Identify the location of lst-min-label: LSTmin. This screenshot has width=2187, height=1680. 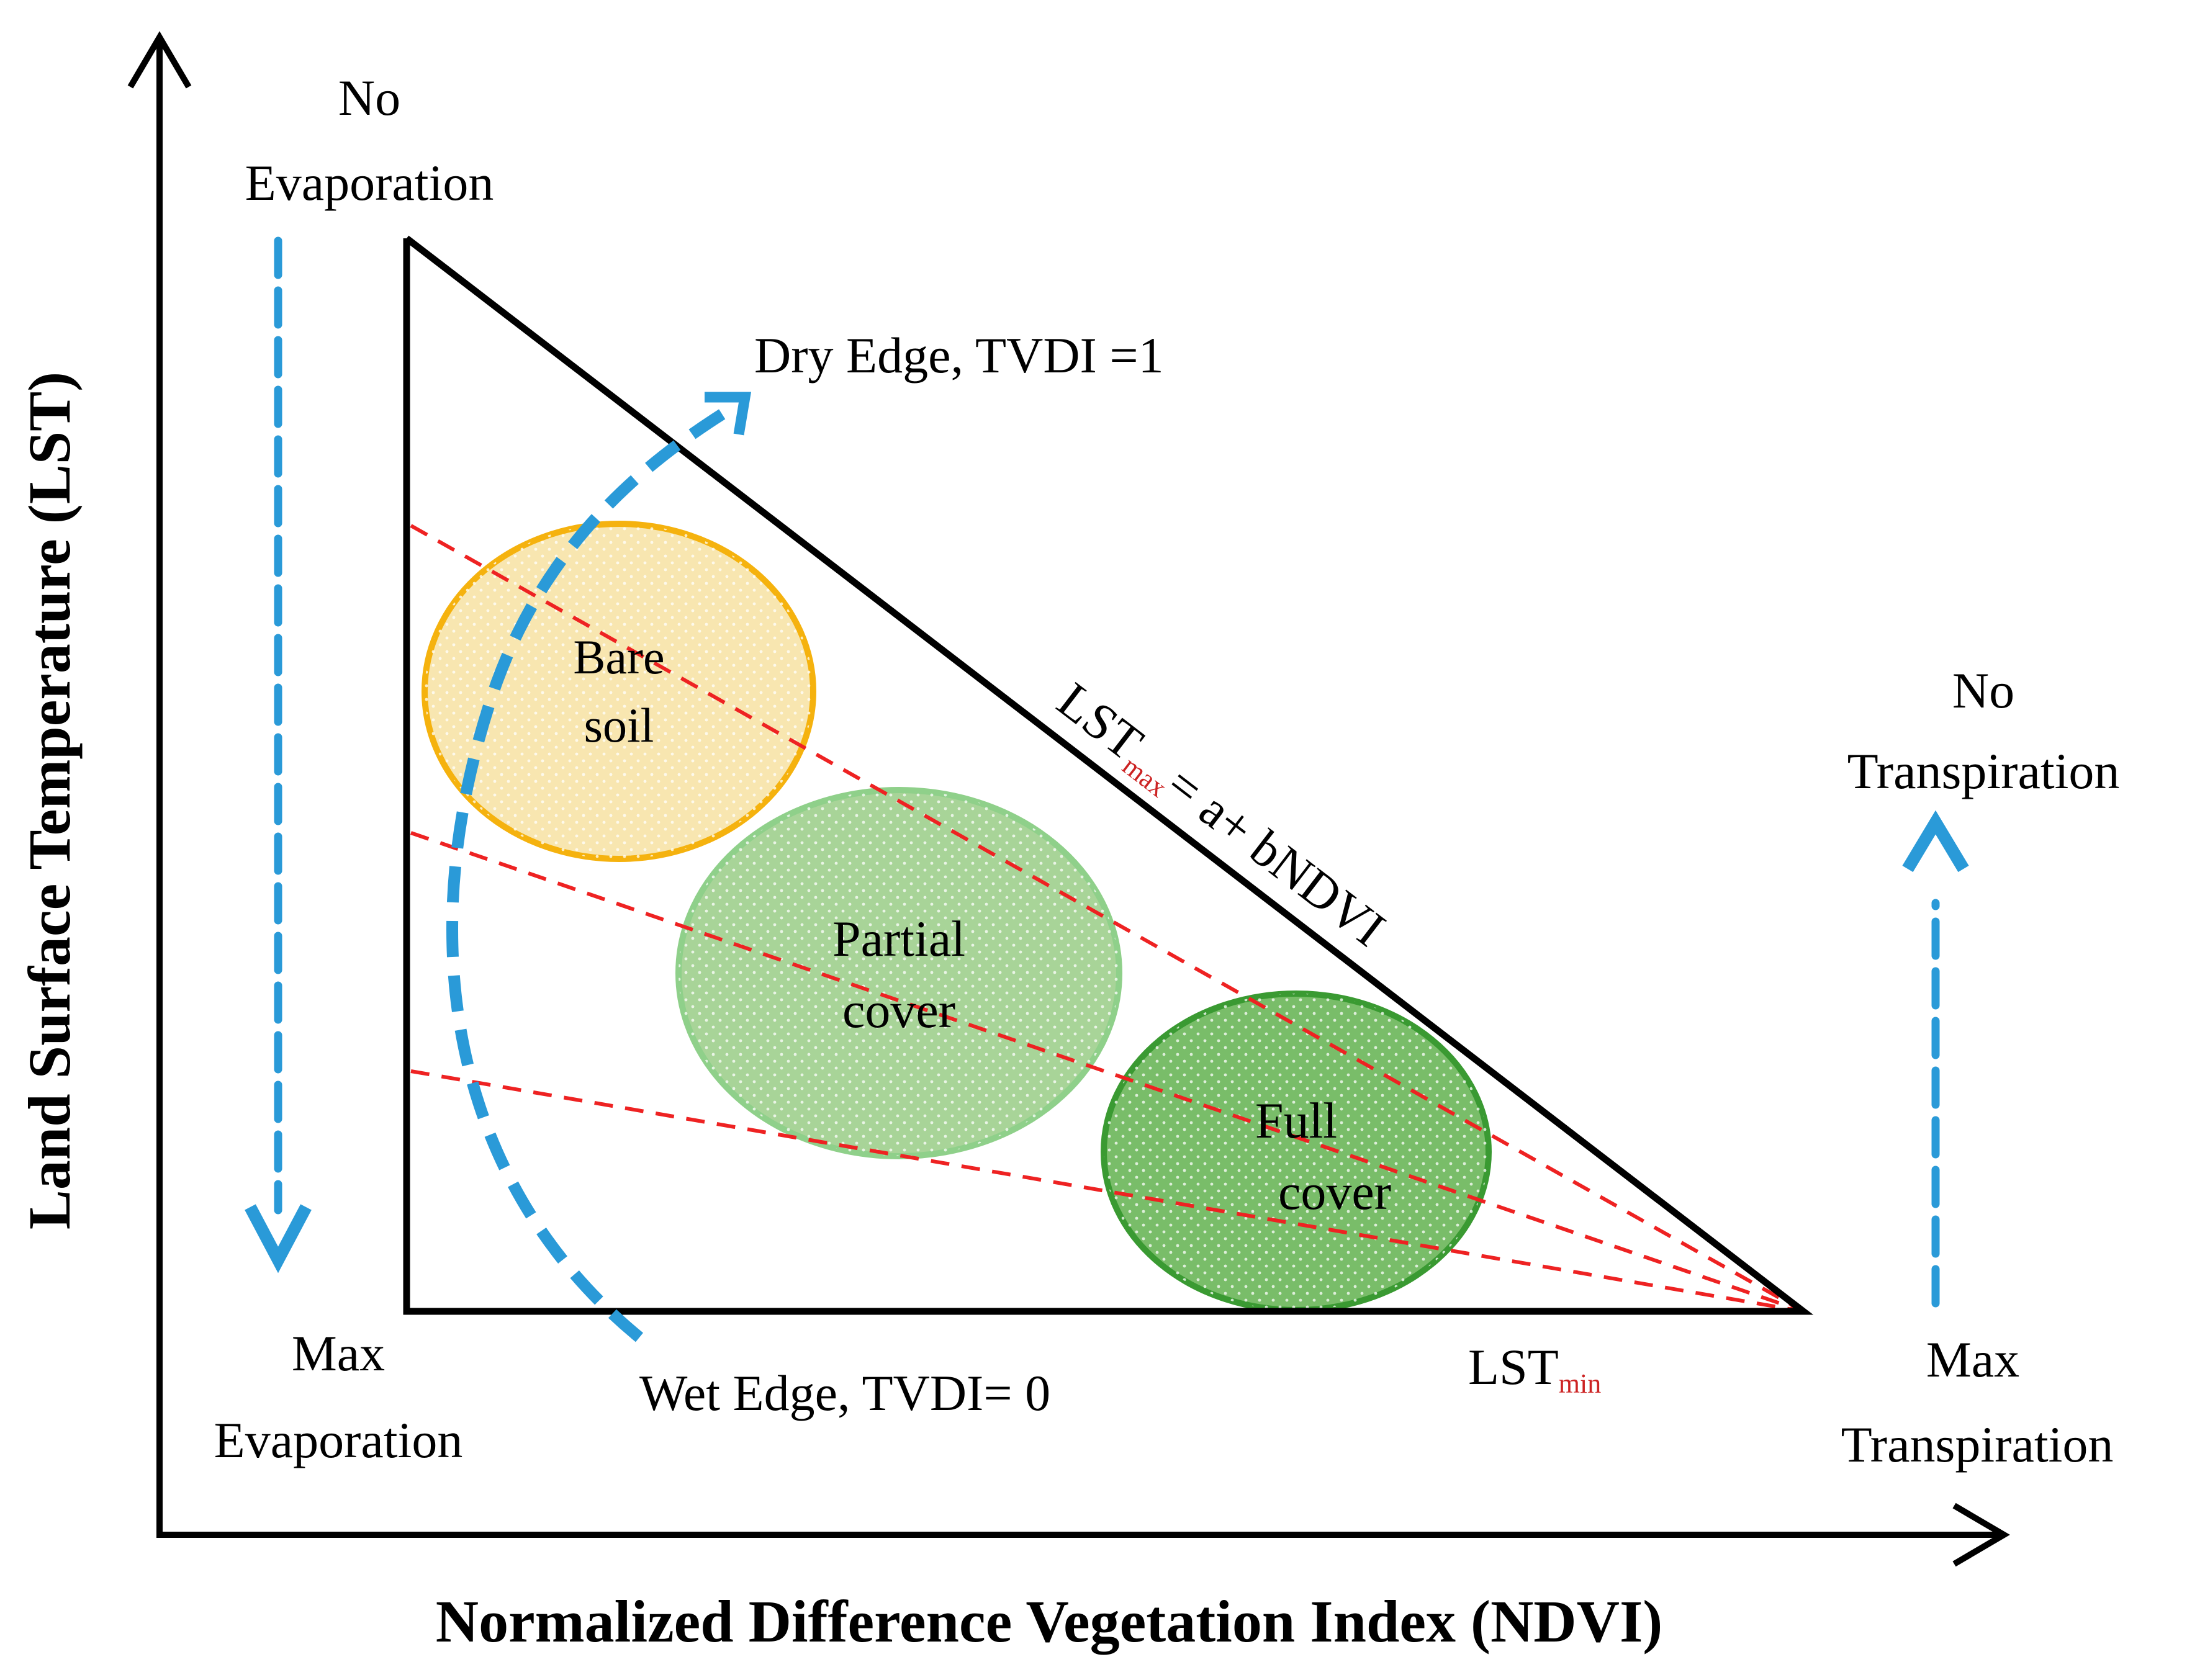
(1534, 1369).